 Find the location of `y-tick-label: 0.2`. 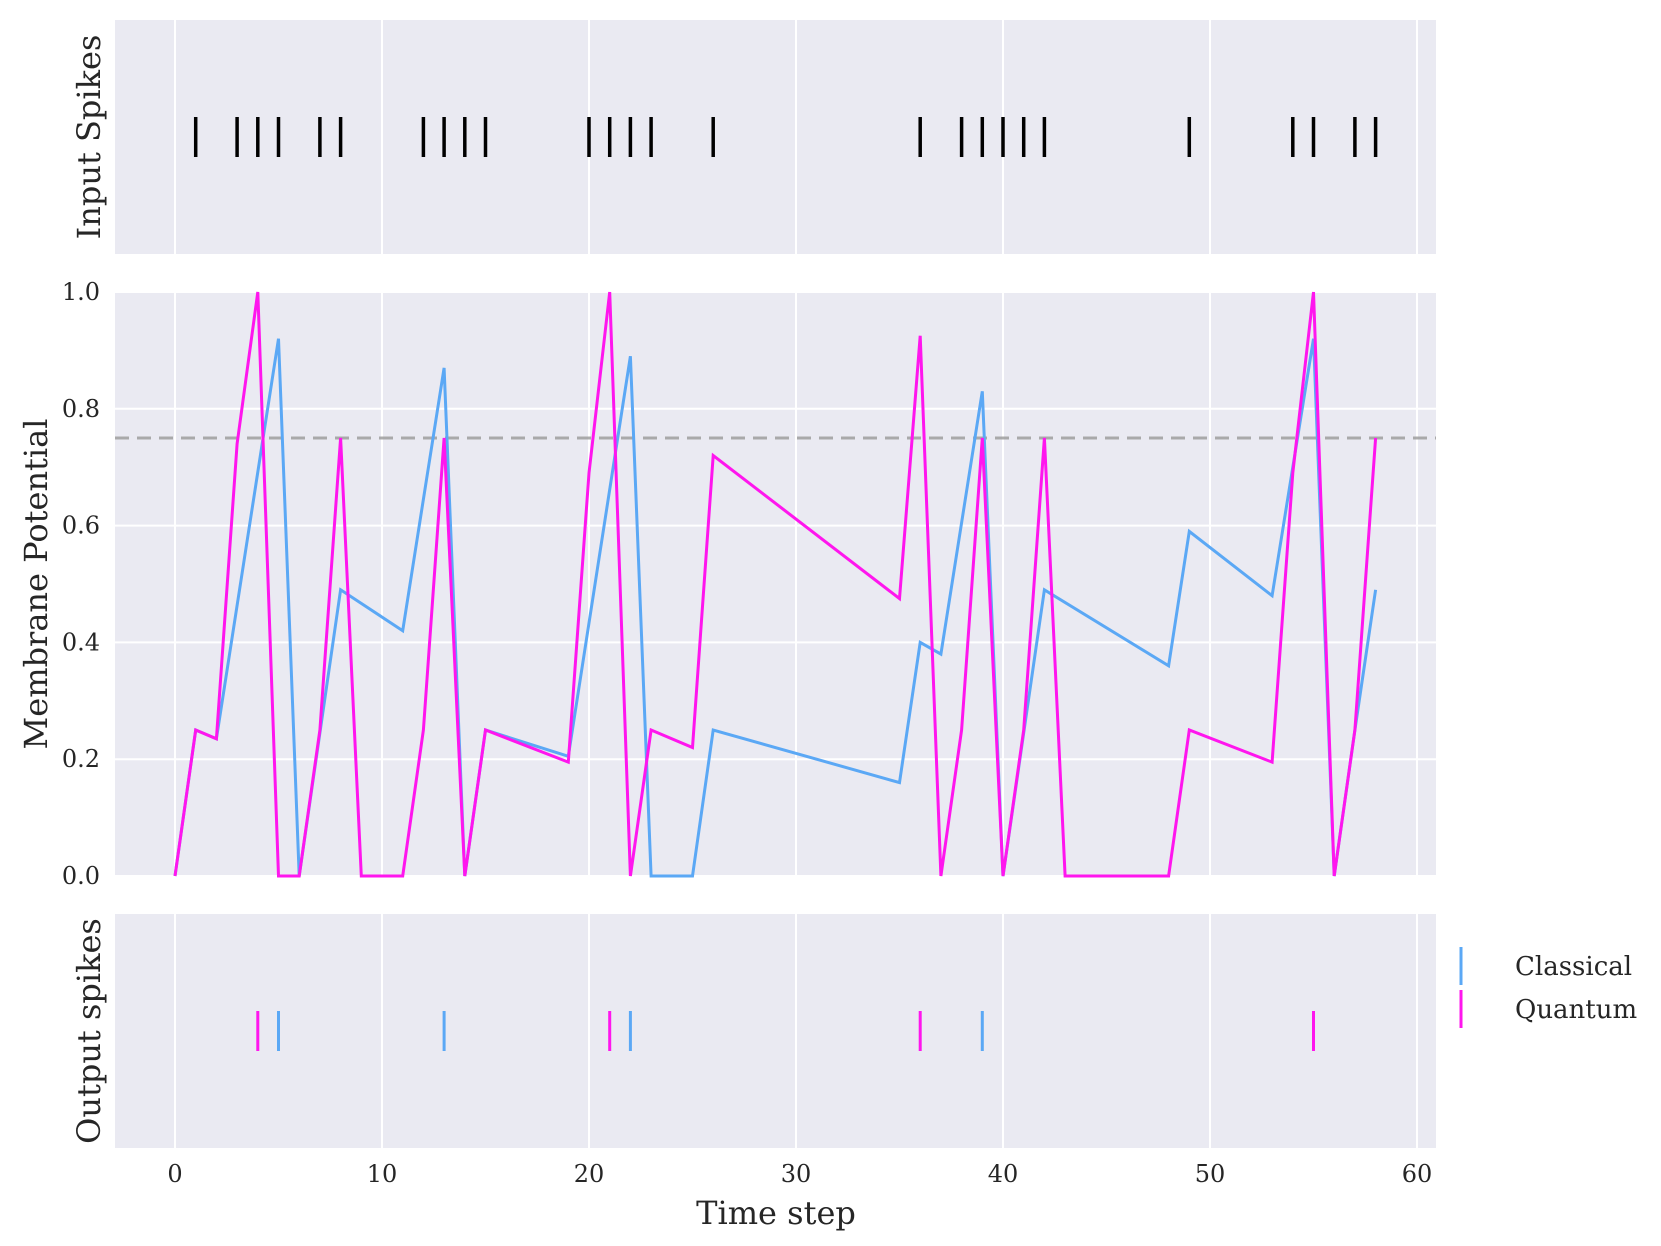

y-tick-label: 0.2 is located at coordinates (81, 759).